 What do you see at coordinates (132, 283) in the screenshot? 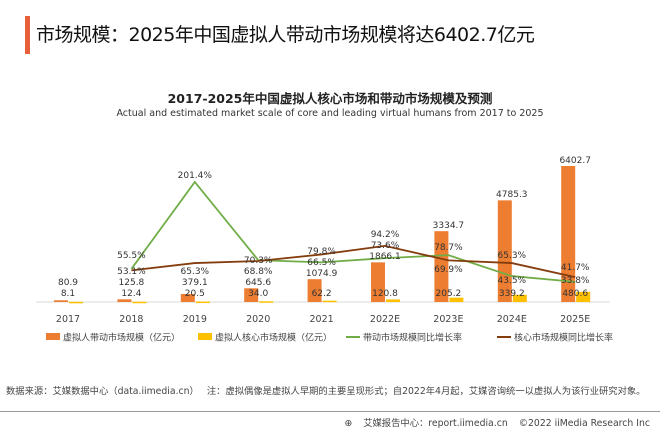
I see `bar-label-driven: 125.8` at bounding box center [132, 283].